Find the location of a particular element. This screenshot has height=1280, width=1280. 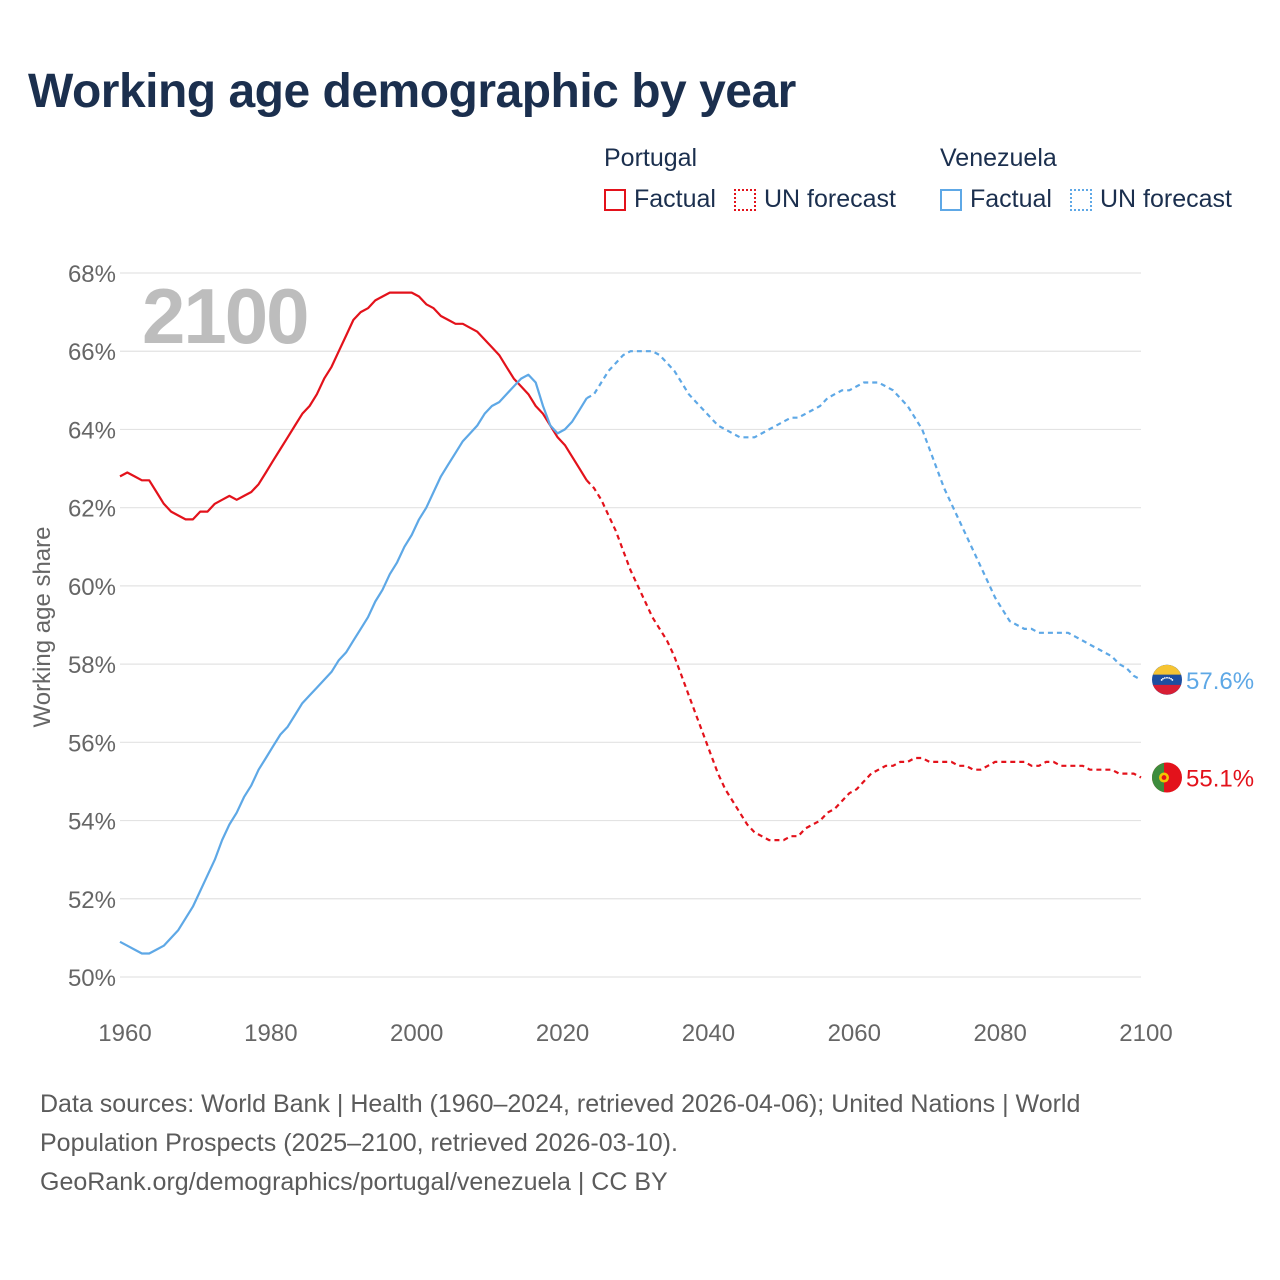

y-tick-label: 68% is located at coordinates (92, 274).